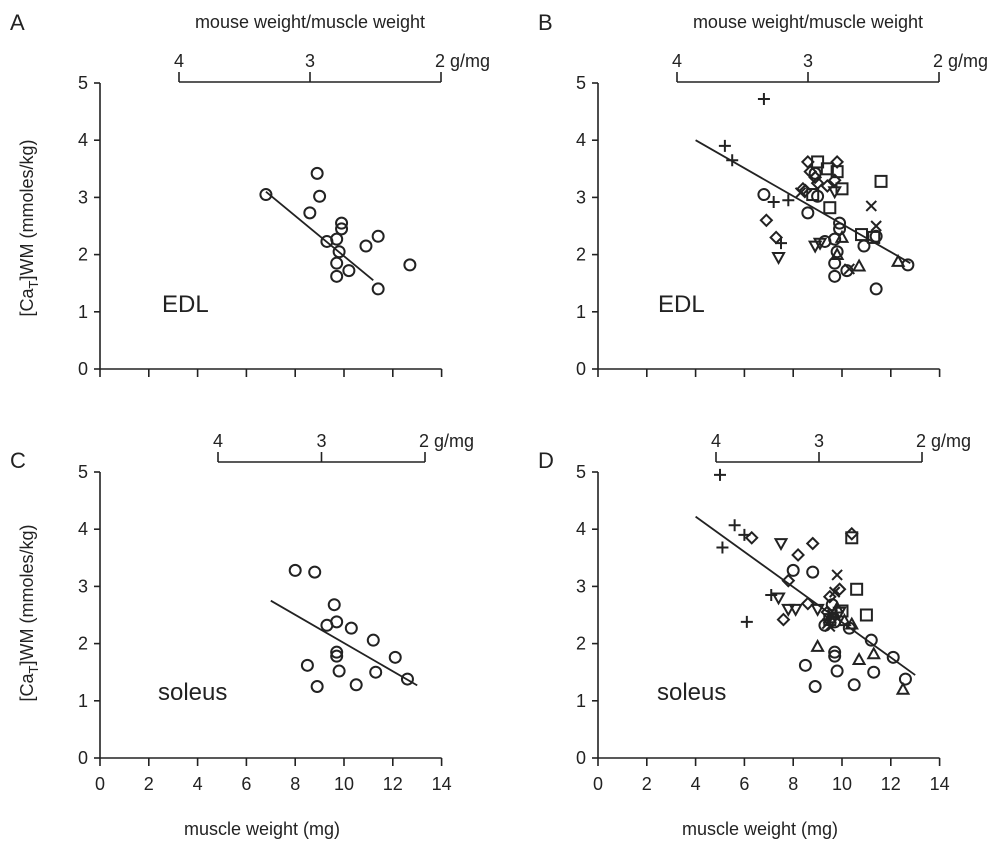 This screenshot has width=1003, height=842. I want to click on muscle-label: EDL, so click(681, 304).